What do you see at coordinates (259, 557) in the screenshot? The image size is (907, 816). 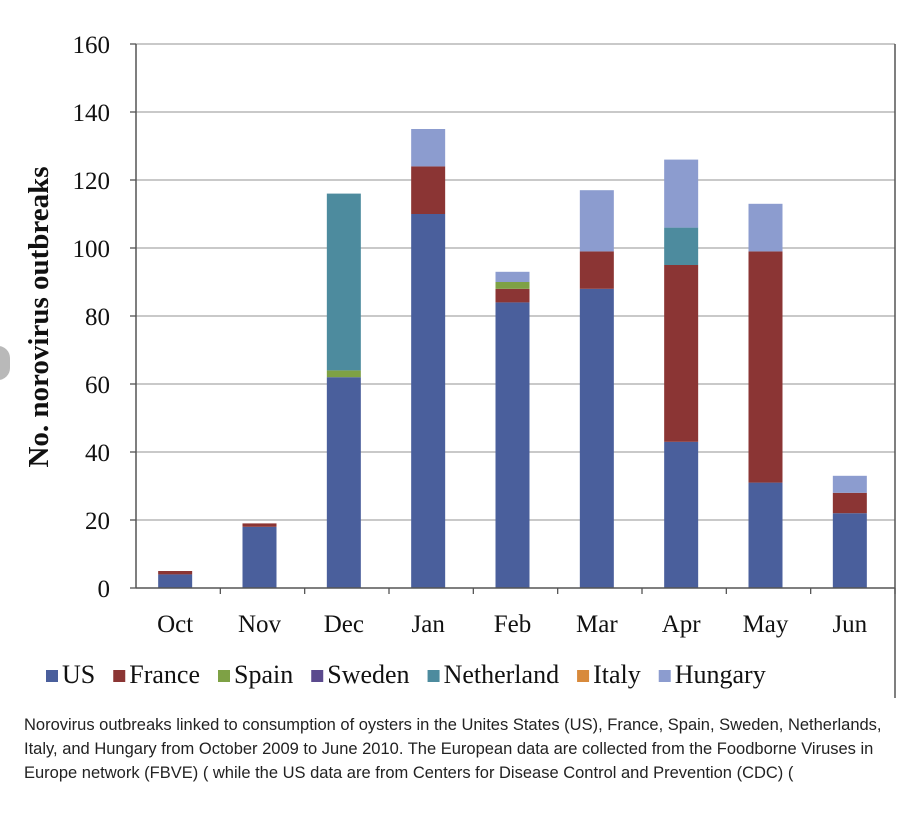 I see `bar-us-nov` at bounding box center [259, 557].